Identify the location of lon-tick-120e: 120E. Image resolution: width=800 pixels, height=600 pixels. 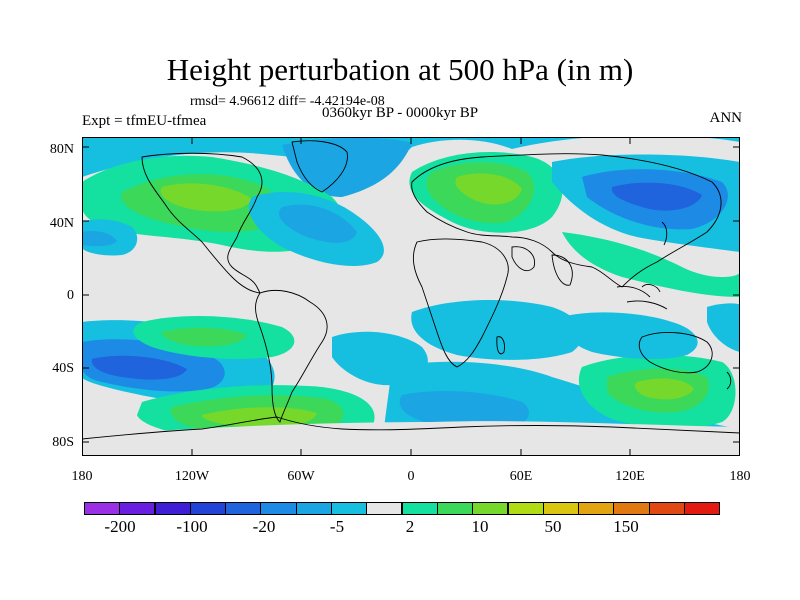
(630, 476).